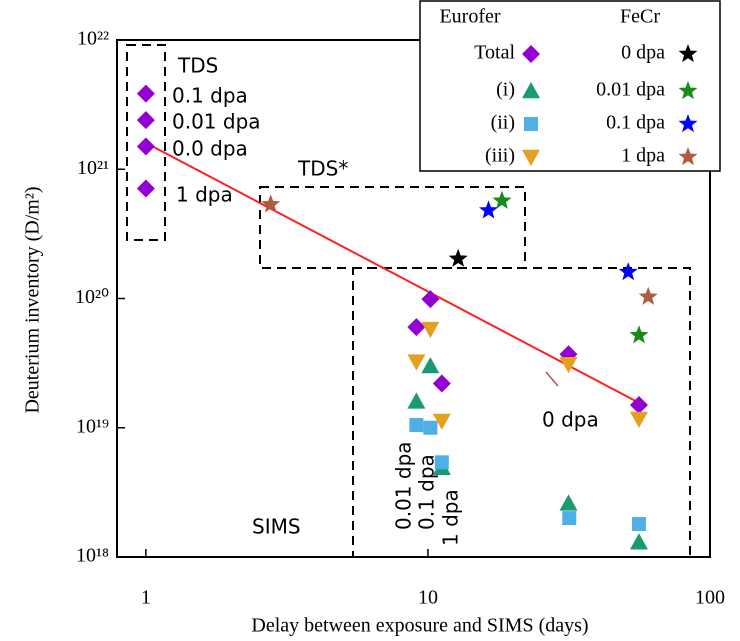 The width and height of the screenshot is (740, 641). I want to click on y-axis-label: Deuterium inventory (D/m²), so click(33, 299).